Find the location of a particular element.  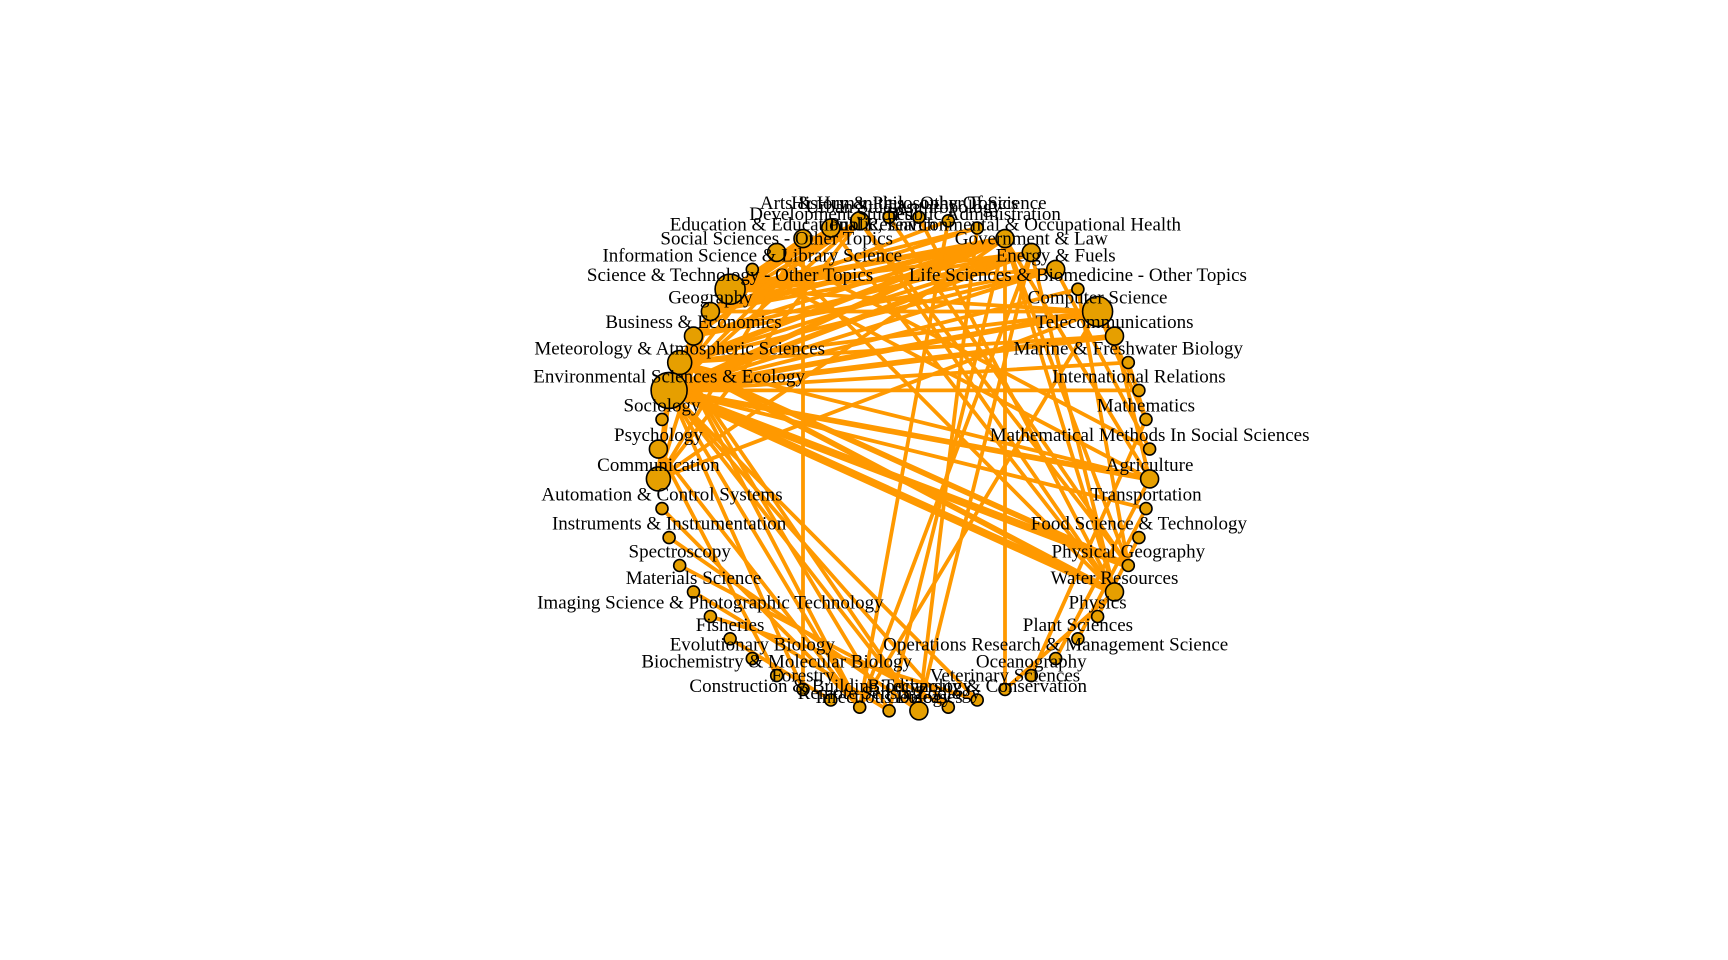

node-label-materials-science: Materials Science is located at coordinates (694, 578).